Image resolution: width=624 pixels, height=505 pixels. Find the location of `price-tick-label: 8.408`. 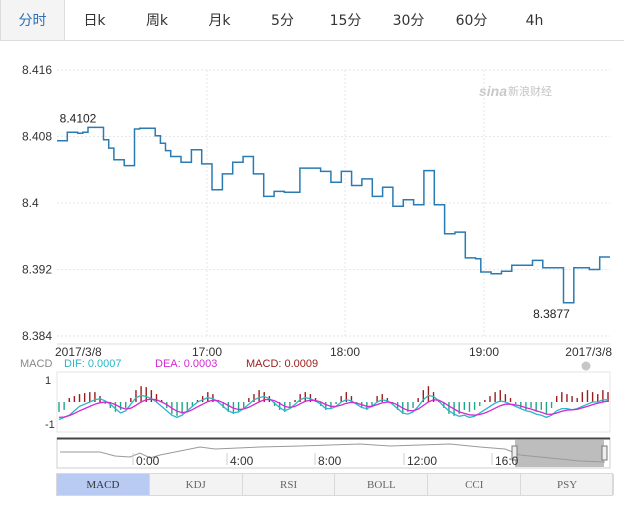

price-tick-label: 8.408 is located at coordinates (37, 137).